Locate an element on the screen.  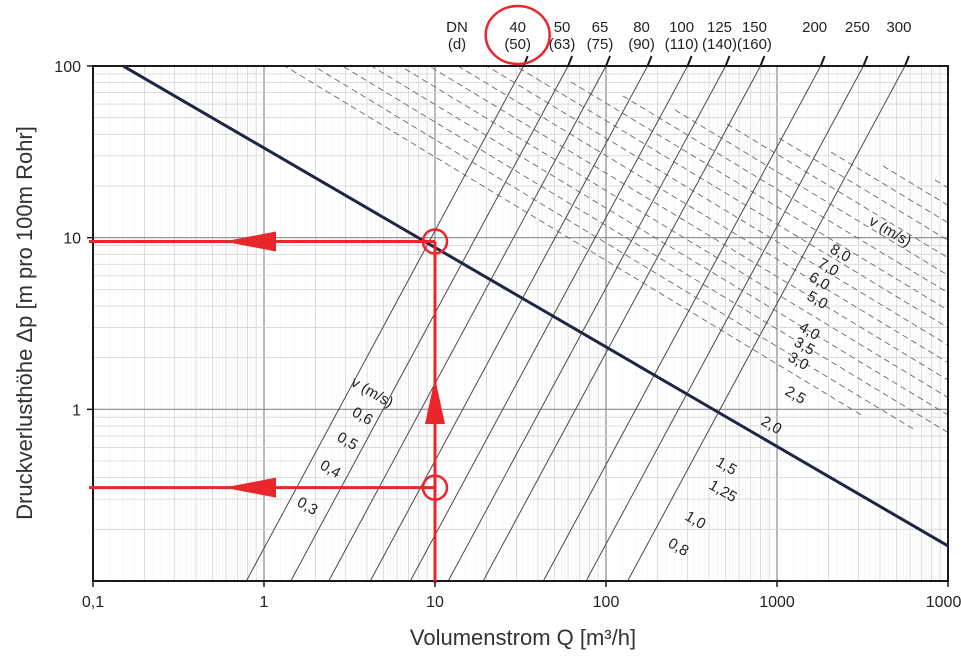
velocity-label-right: 1,5 is located at coordinates (726, 466).